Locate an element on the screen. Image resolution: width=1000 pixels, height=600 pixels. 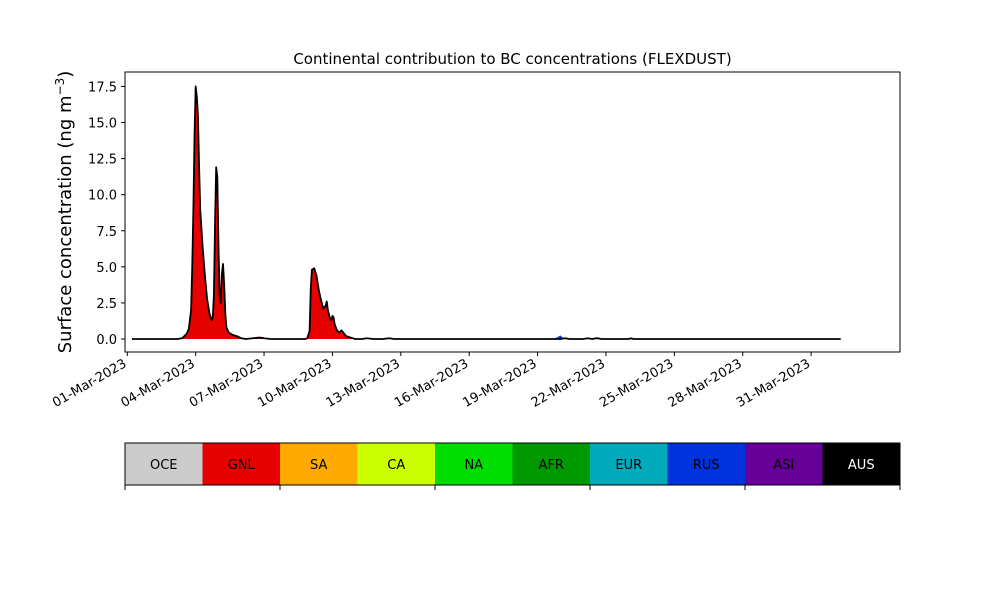
y-ticks: 0.0 2.5 5.0 7.5 10.0 12.5 15.0 17.5 is located at coordinates (106, 214).